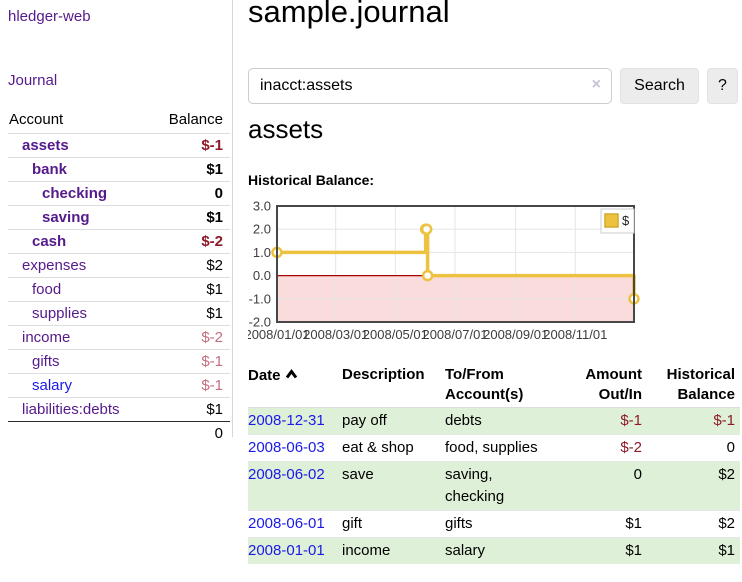 This screenshot has width=742, height=582. I want to click on column-header-amount: Amount Out/In, so click(601, 385).